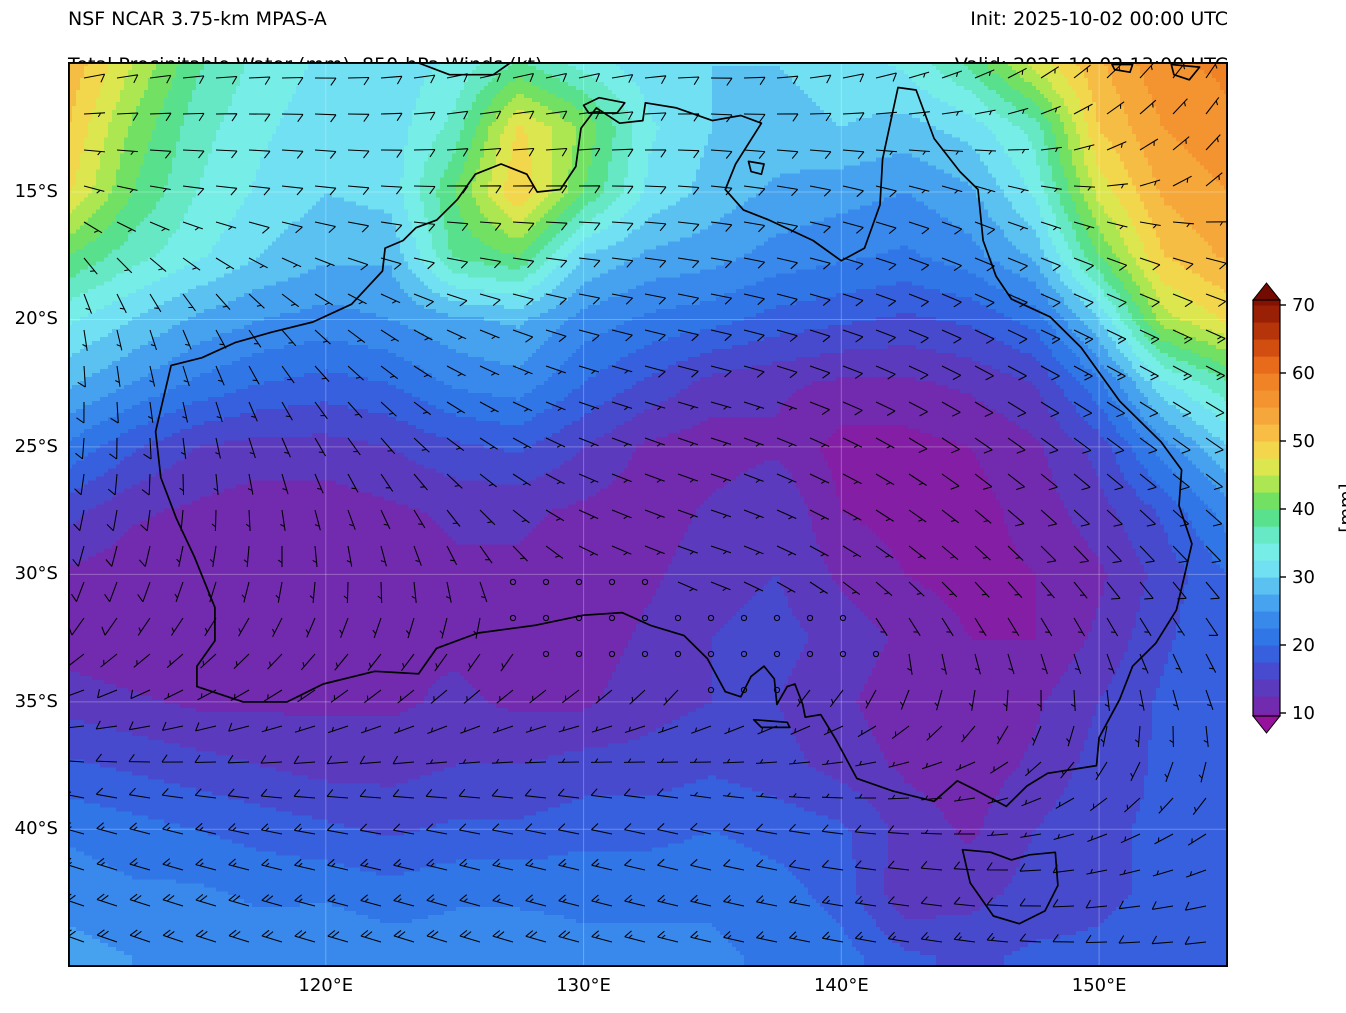 The width and height of the screenshot is (1346, 1013). I want to click on coastline-tasmania, so click(1010, 886).